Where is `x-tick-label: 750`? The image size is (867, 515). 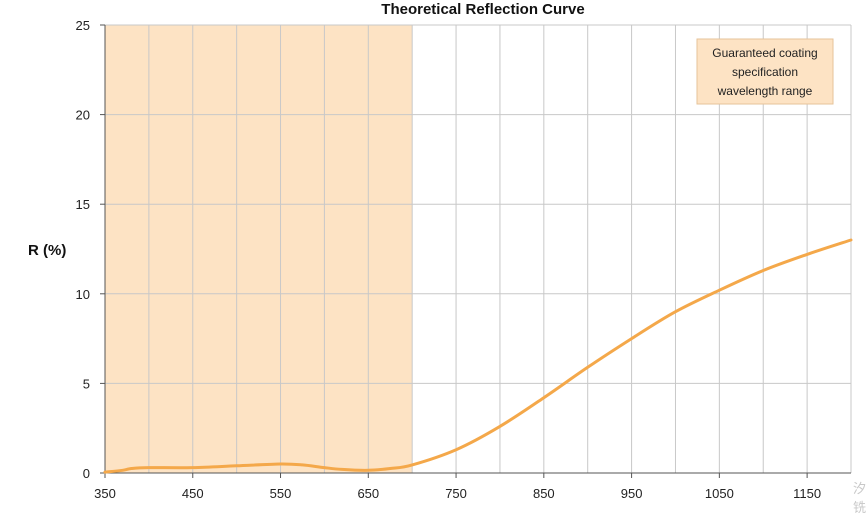
x-tick-label: 750 is located at coordinates (456, 493).